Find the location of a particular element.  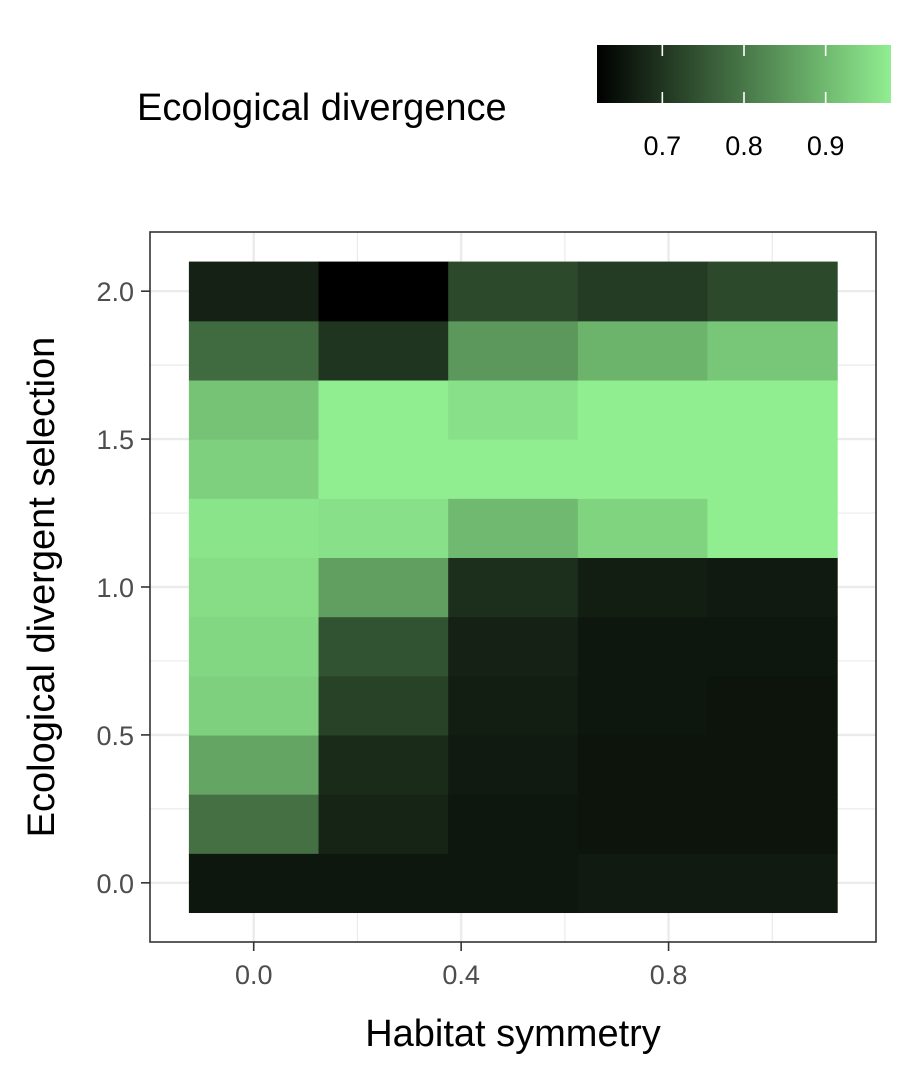

y-tick-label: 1.0 is located at coordinates (115, 588).